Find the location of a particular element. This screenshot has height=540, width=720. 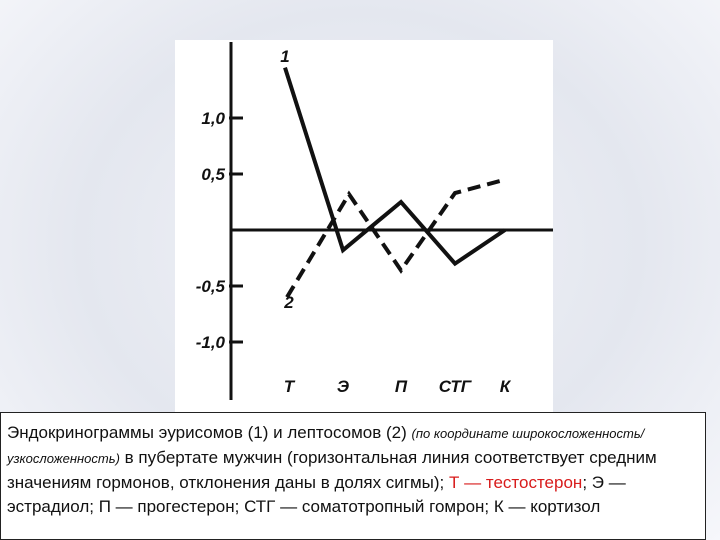

x-tick-label: П is located at coordinates (401, 386).